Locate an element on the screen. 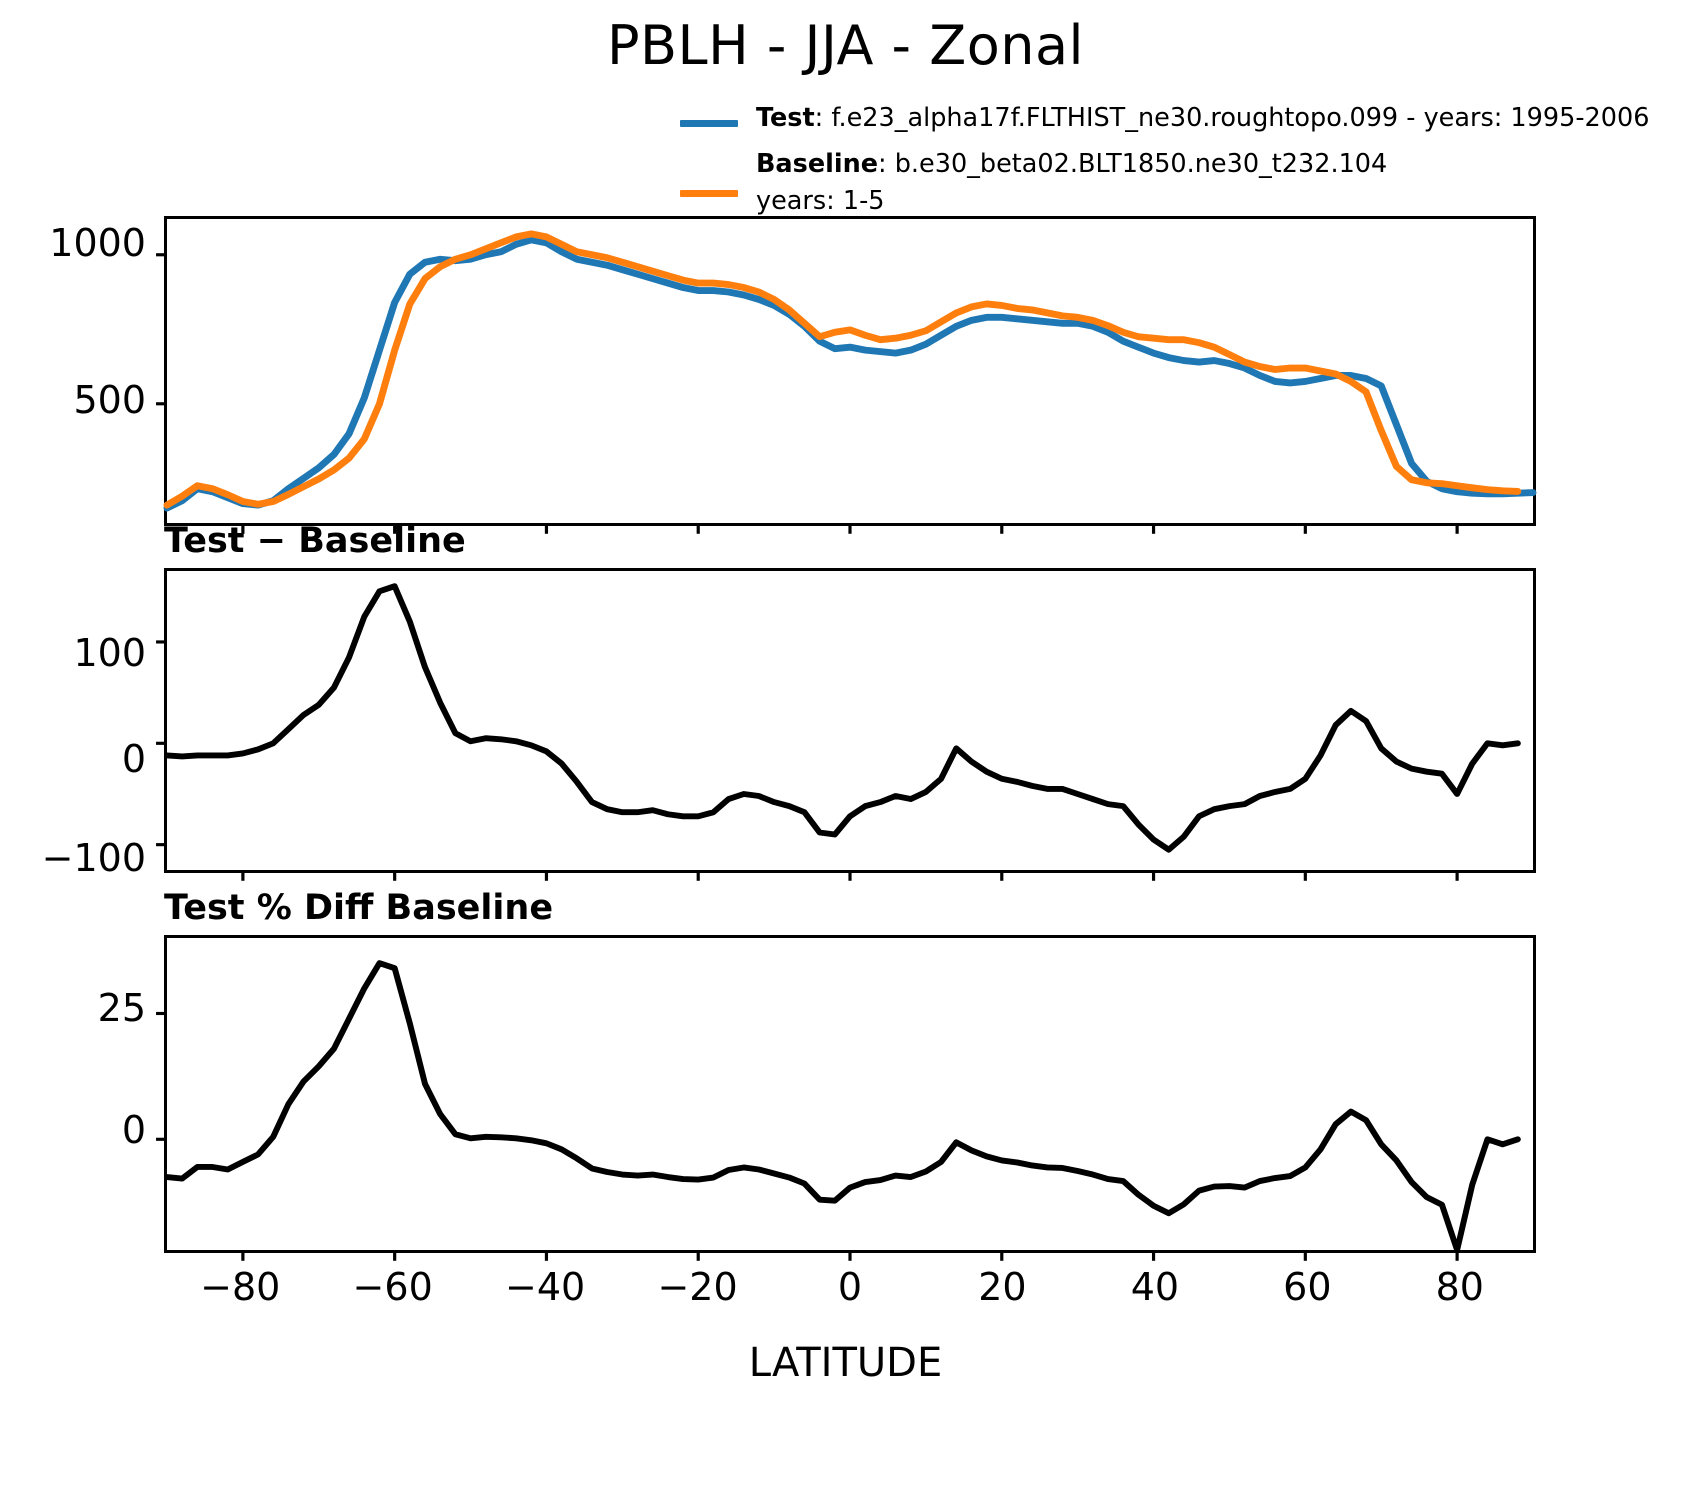  panel1-ytick-0: 0 is located at coordinates (133, 759).